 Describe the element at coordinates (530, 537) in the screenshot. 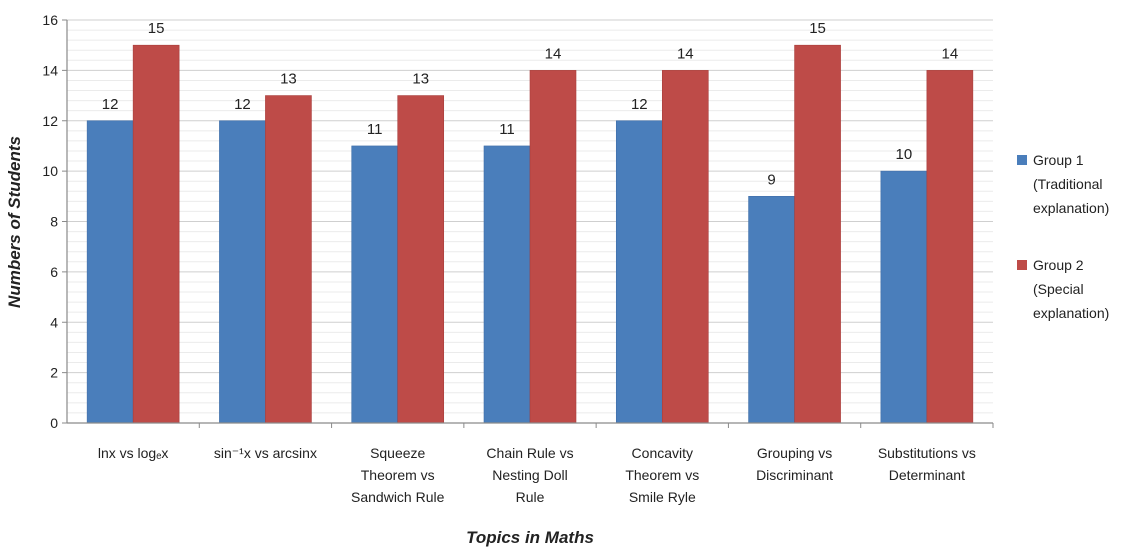

I see `x-axis-title: Topics in Maths` at that location.